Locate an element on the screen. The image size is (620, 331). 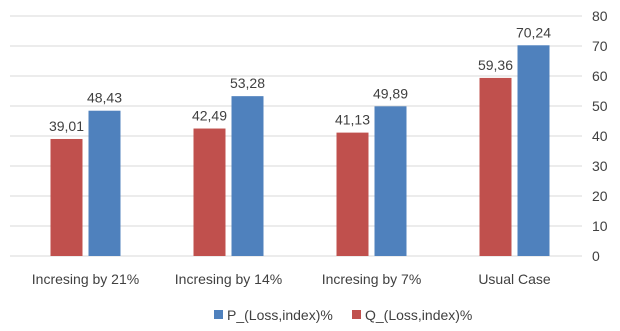
data-label: 53,28 is located at coordinates (247, 83).